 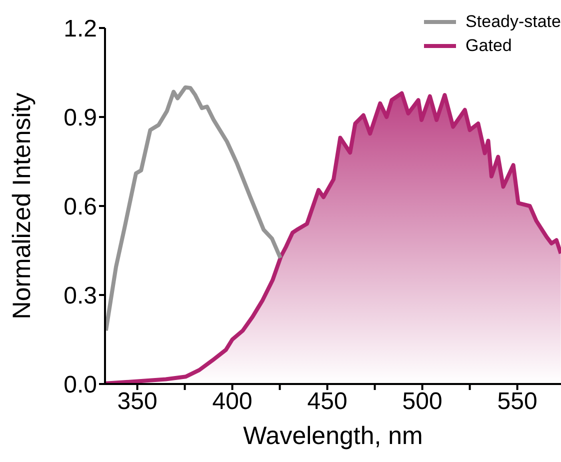 What do you see at coordinates (333, 436) in the screenshot?
I see `x-axis-title: Wavelength, nm` at bounding box center [333, 436].